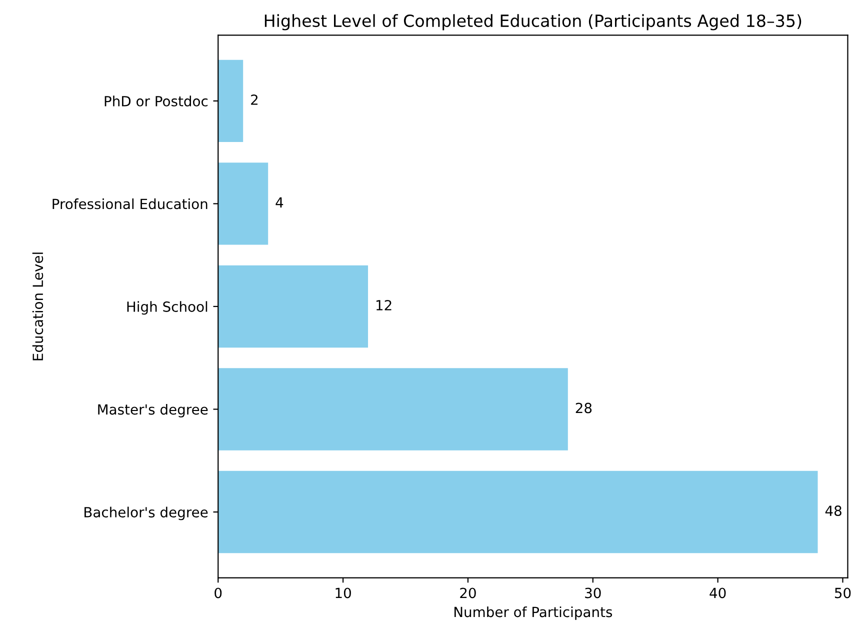 This screenshot has height=628, width=852. I want to click on data-label: 2, so click(254, 99).